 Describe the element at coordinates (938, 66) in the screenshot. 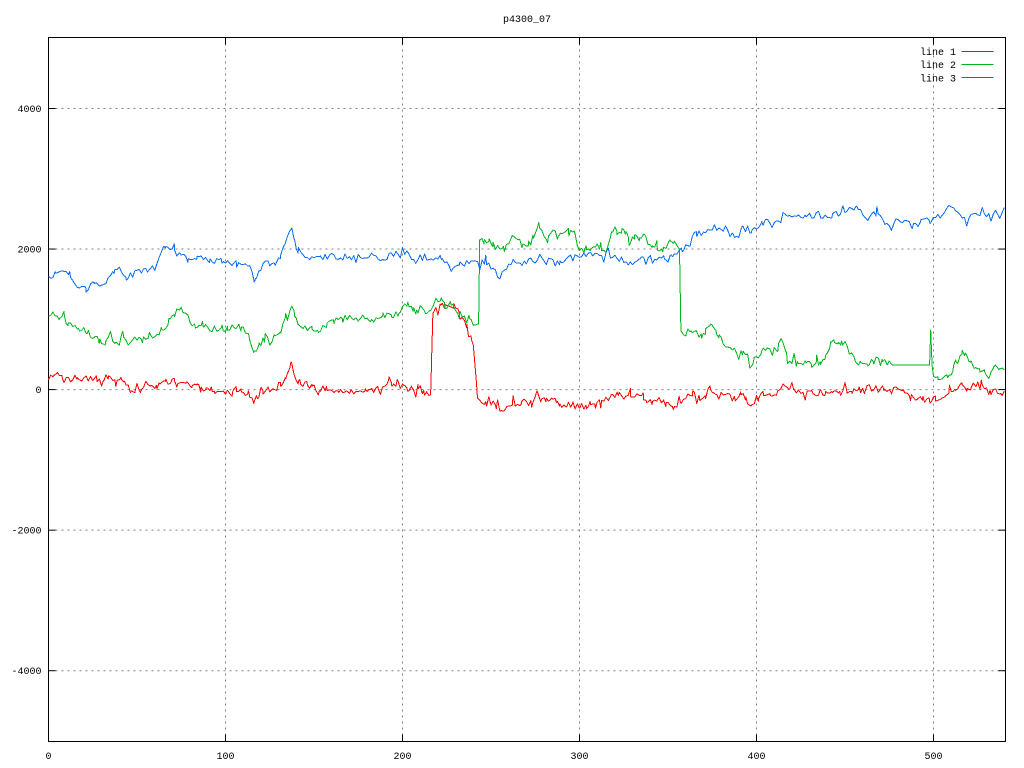

I see `svg-text: line 2` at that location.